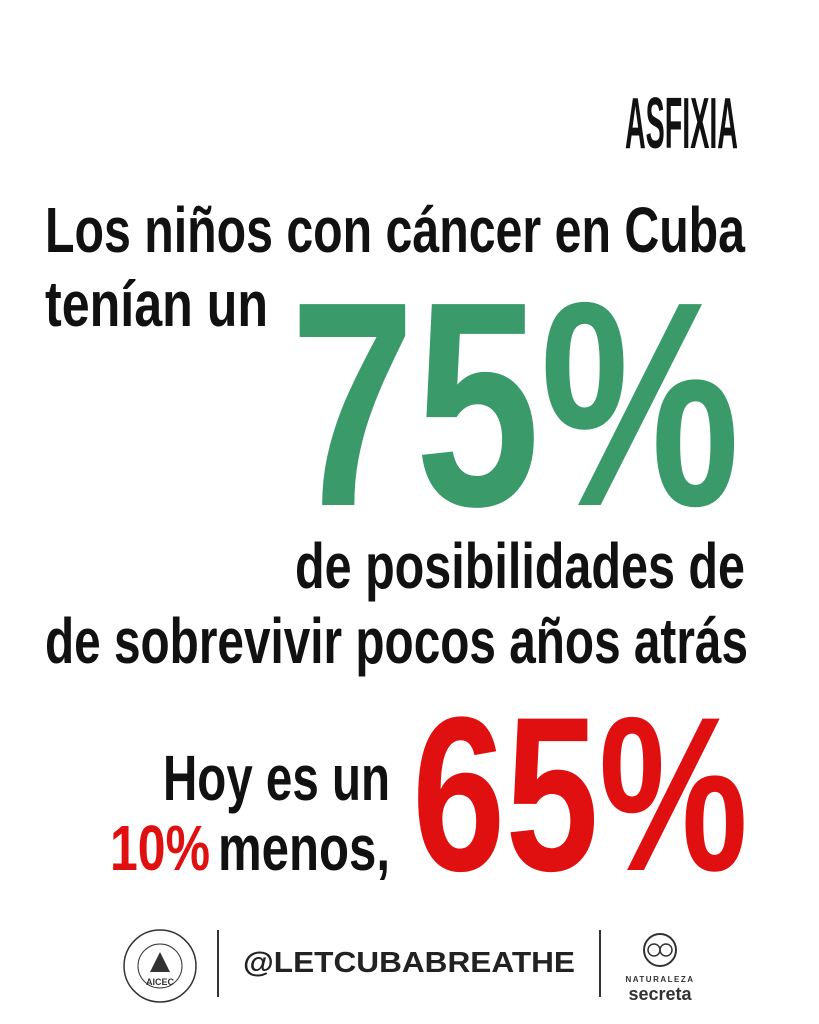 The width and height of the screenshot is (819, 1024). I want to click on headline-line: de posibilidades de, so click(520, 566).